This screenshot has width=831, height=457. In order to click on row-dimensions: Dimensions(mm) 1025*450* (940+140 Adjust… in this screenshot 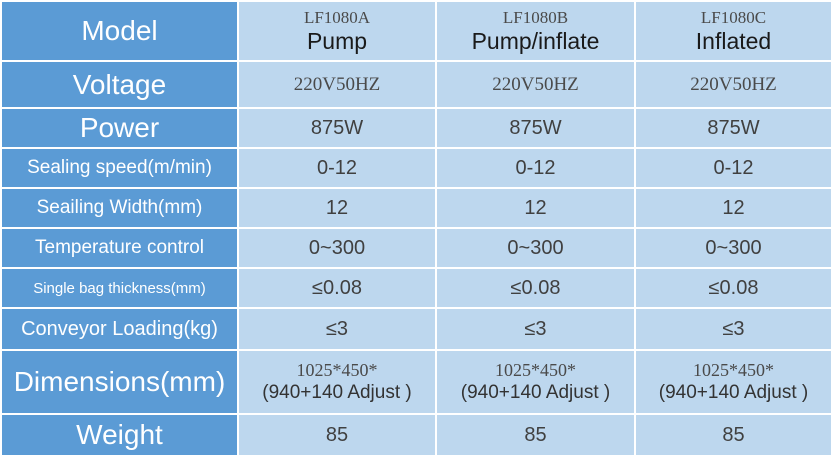, I will do `click(415, 382)`.